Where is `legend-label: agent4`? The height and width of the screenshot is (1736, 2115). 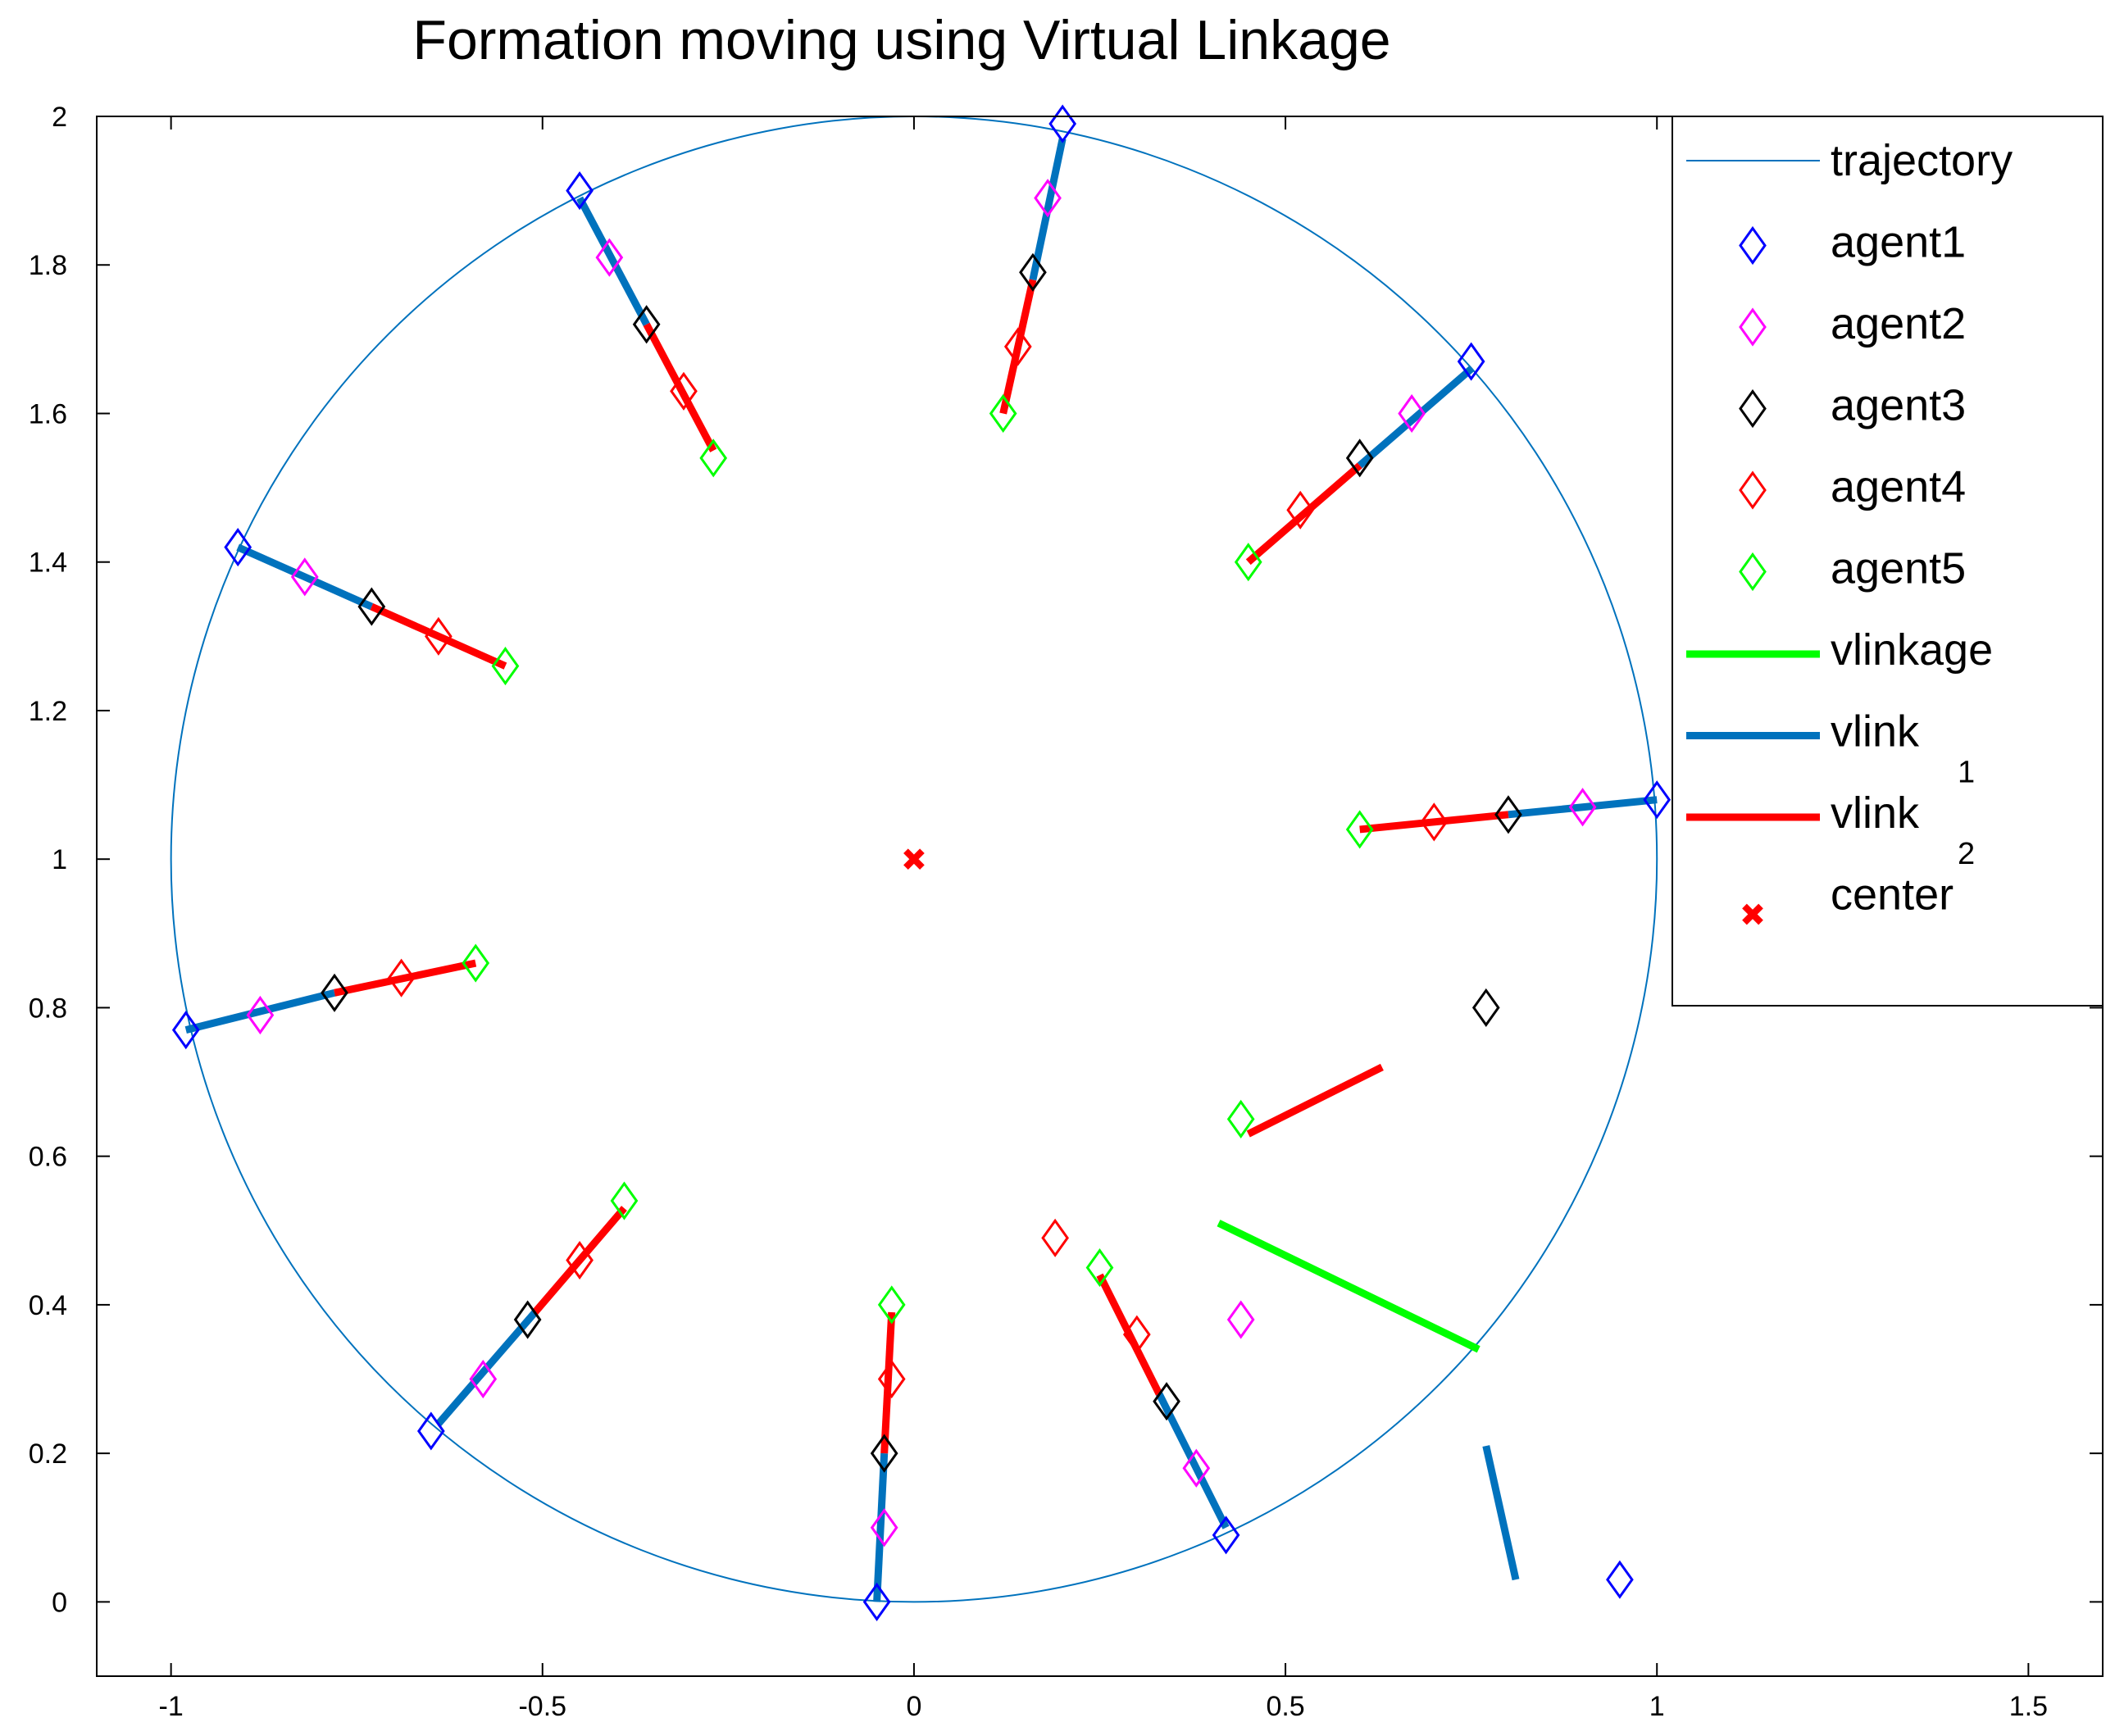
legend-label: agent4 is located at coordinates (1898, 486).